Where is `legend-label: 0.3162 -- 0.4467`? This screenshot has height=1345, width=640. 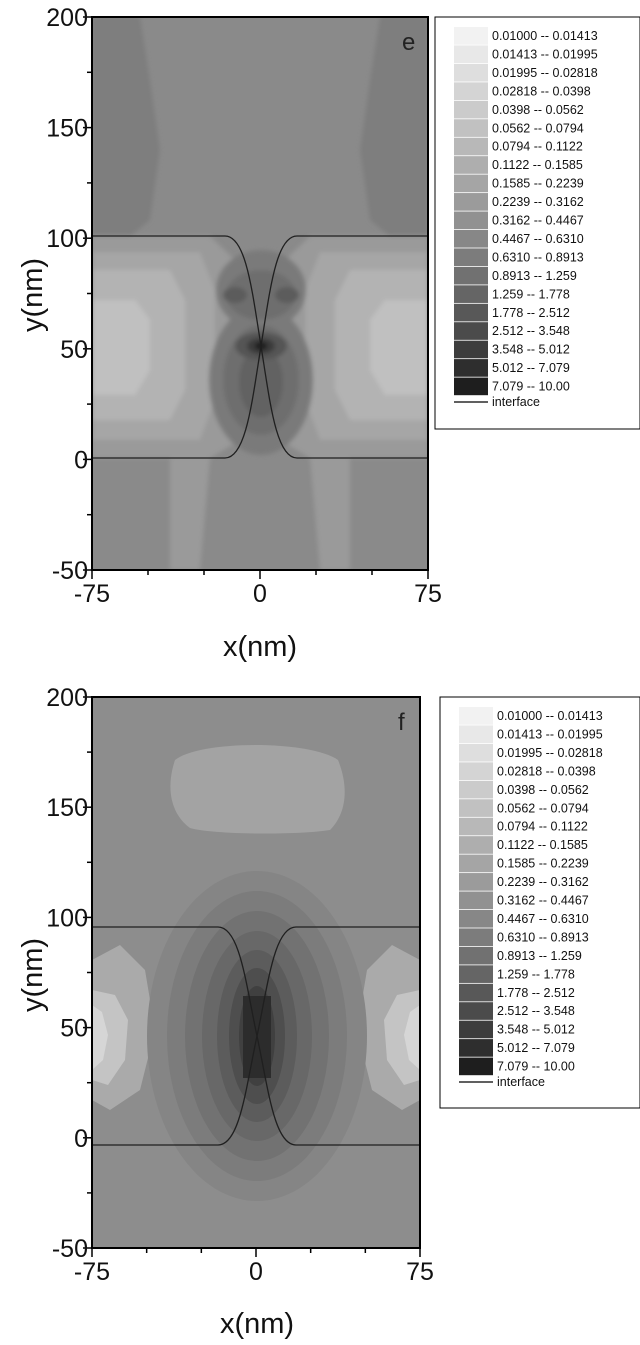 legend-label: 0.3162 -- 0.4467 is located at coordinates (538, 221).